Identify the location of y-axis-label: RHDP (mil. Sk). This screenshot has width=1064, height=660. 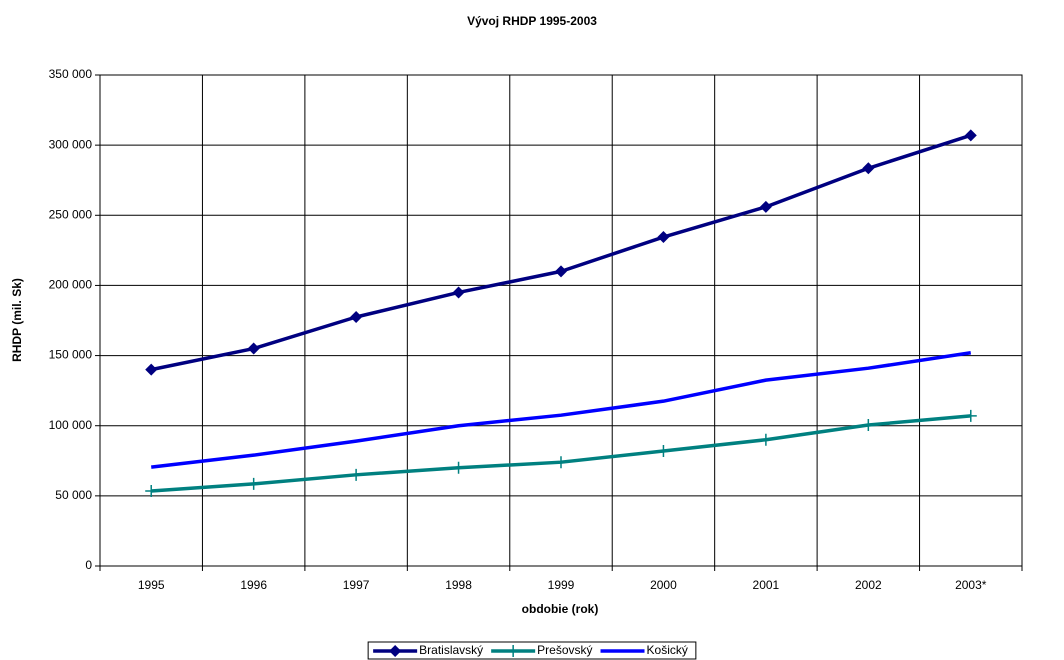
(17, 320).